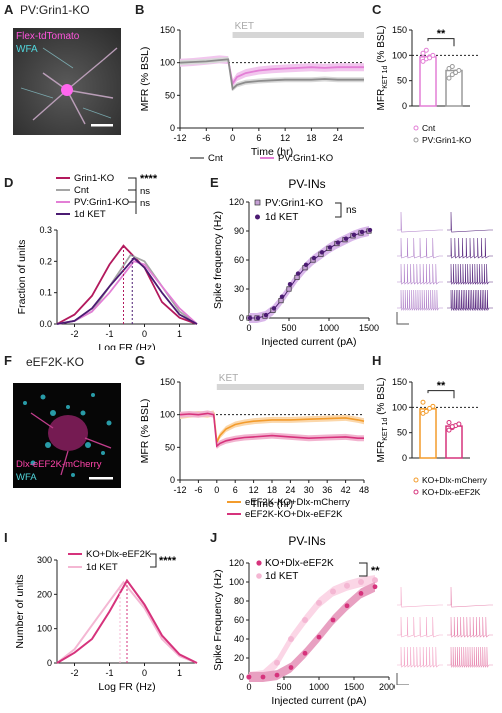 This screenshot has width=502, height=713. What do you see at coordinates (22, 277) in the screenshot?
I see `y-axis-label: Fraction of units` at bounding box center [22, 277].